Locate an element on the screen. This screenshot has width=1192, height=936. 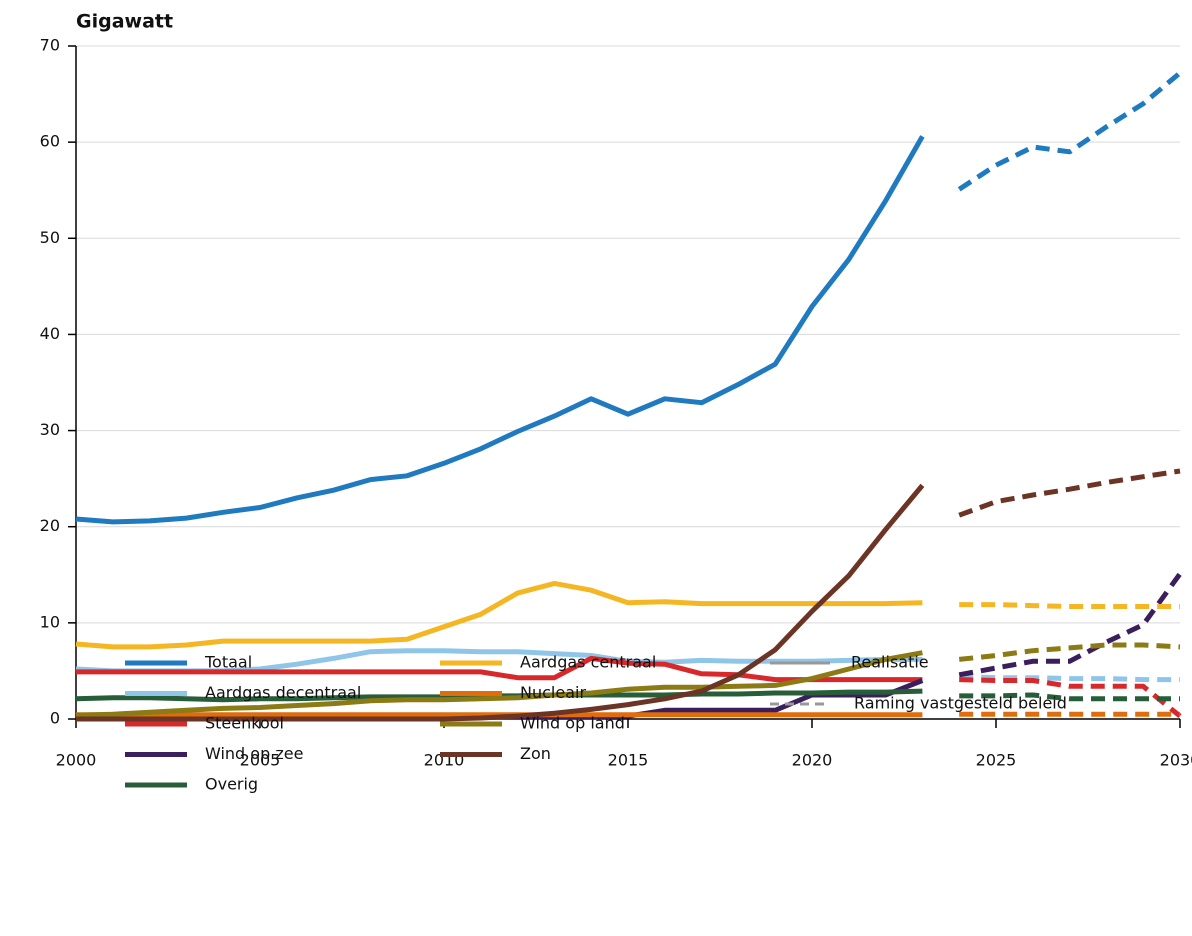
y-tick-label: 50 is located at coordinates (50, 237).